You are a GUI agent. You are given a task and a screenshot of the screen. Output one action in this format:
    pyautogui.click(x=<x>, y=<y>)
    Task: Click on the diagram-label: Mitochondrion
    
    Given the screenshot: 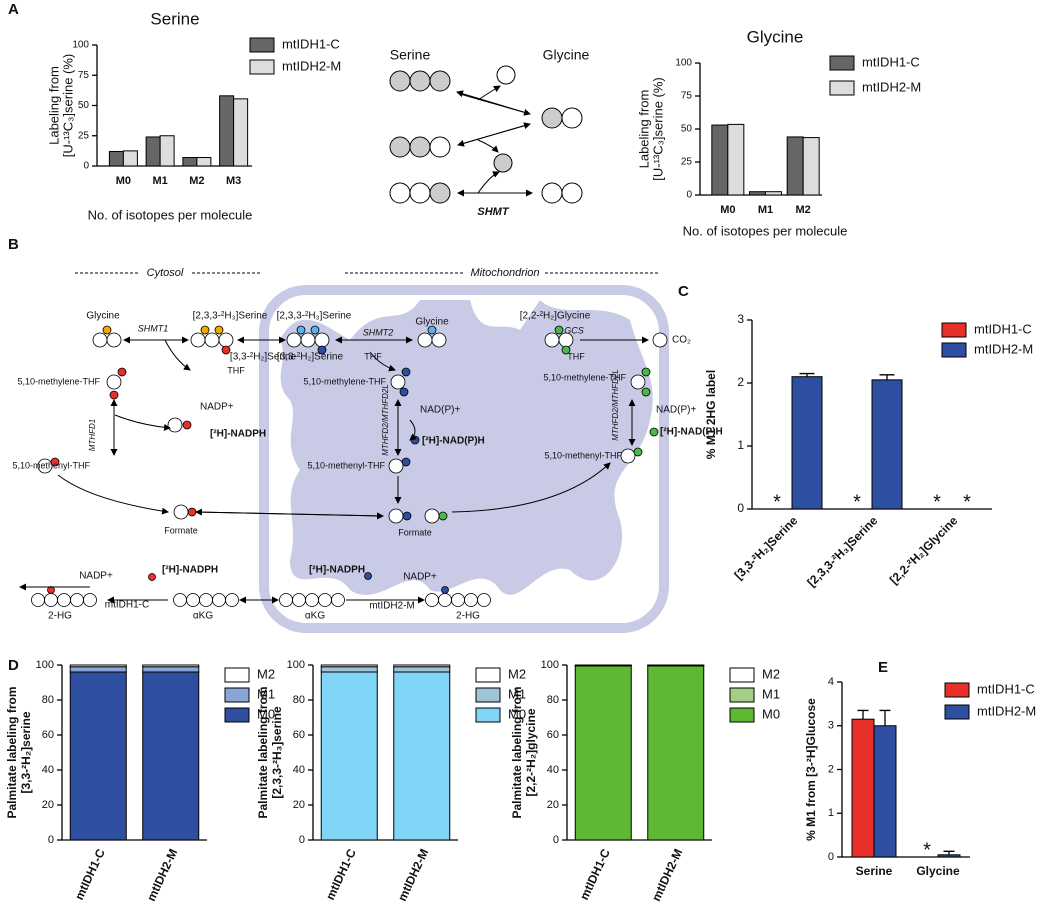 What is the action you would take?
    pyautogui.click(x=504, y=273)
    